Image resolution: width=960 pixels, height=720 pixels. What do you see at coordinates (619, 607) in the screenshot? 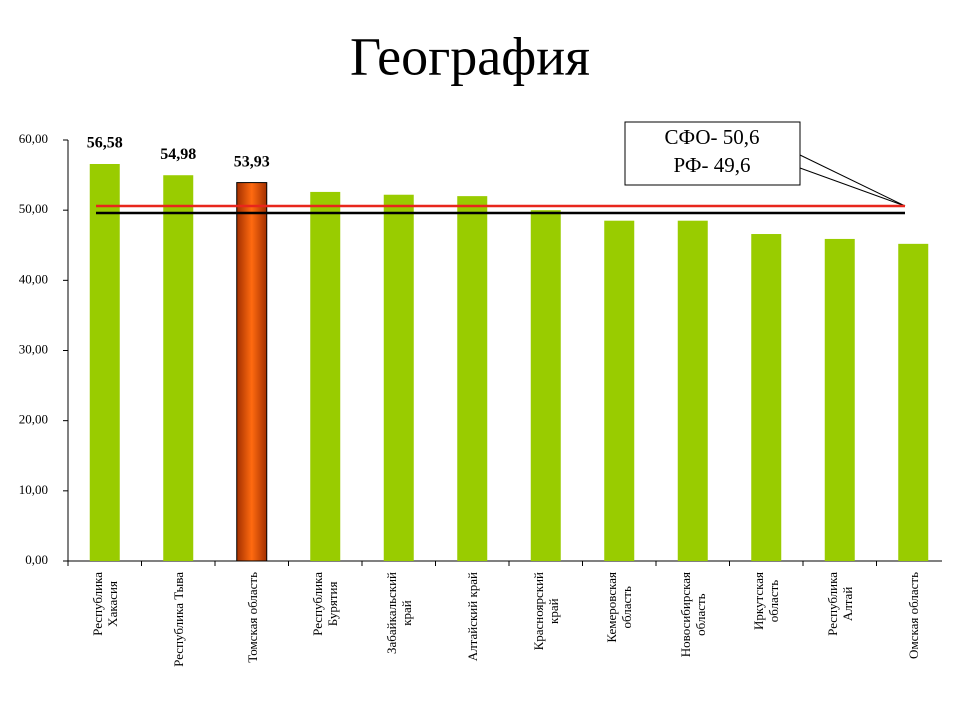
I see `x-tick-label: Кемеровская область` at bounding box center [619, 607].